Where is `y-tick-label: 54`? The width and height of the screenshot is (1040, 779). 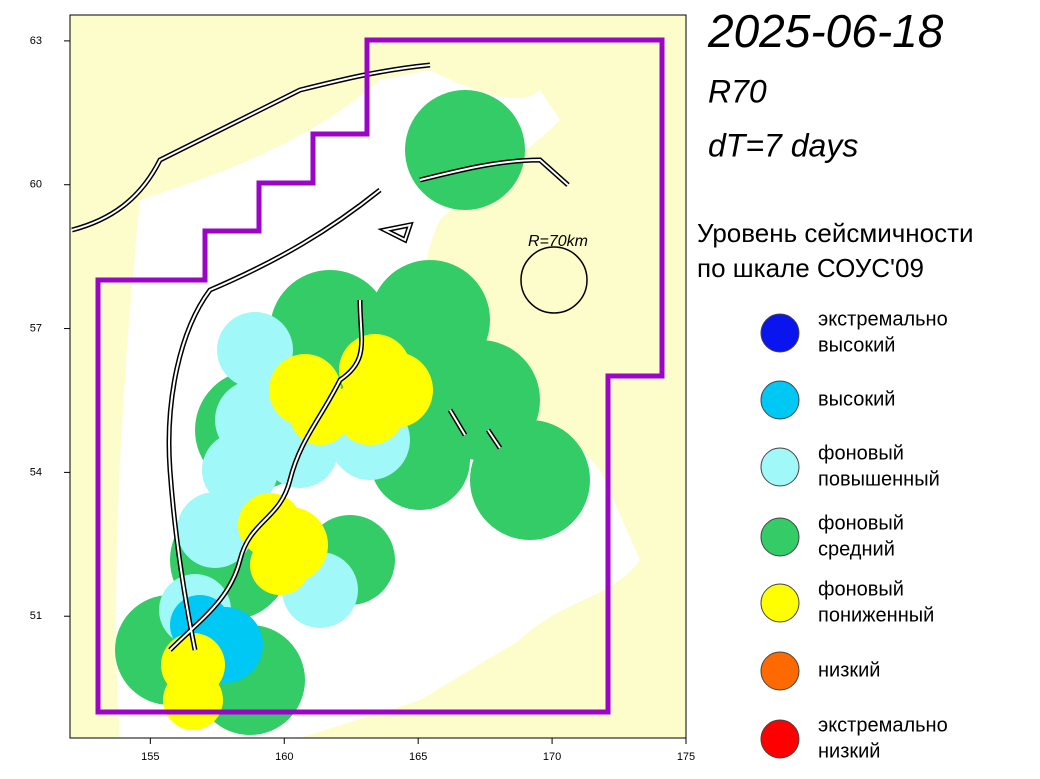 y-tick-label: 54 is located at coordinates (36, 472).